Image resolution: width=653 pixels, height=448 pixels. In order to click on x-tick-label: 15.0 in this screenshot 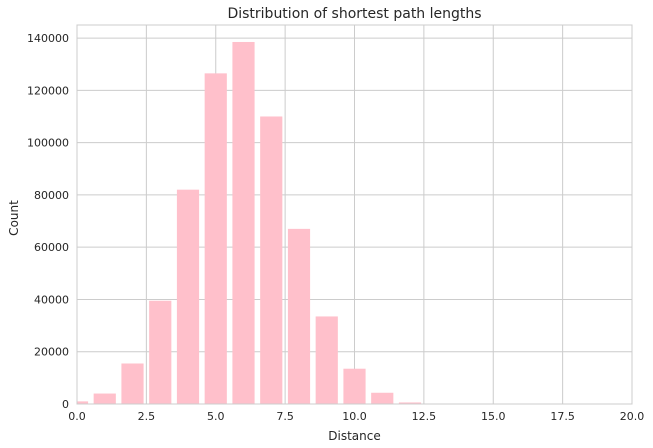, I will do `click(493, 416)`.